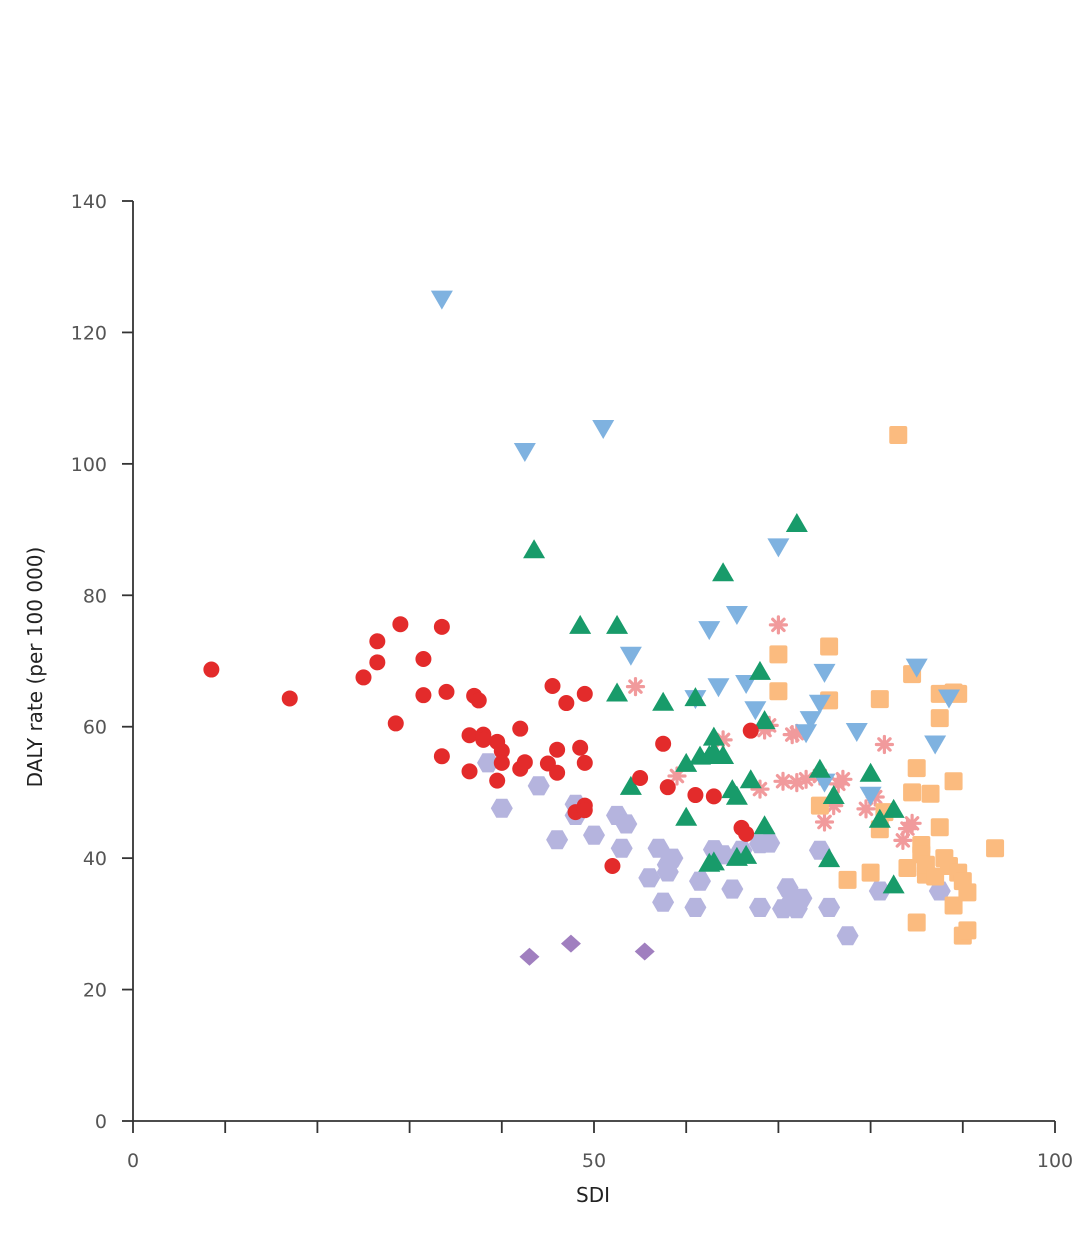 Image resolution: width=1079 pixels, height=1241 pixels. Describe the element at coordinates (594, 1161) in the screenshot. I see `x-tick-label: 50` at that location.